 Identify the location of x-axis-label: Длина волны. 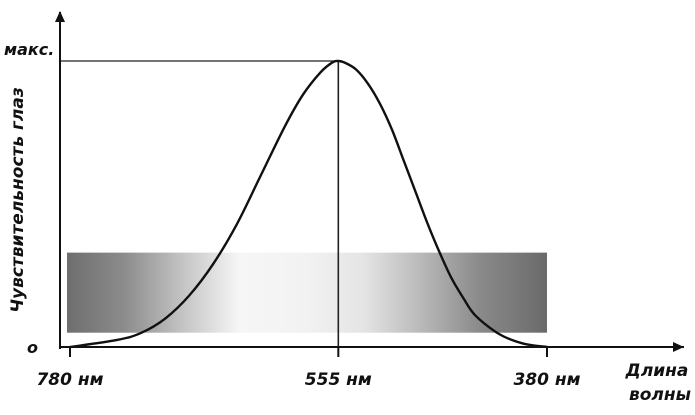
(660, 383).